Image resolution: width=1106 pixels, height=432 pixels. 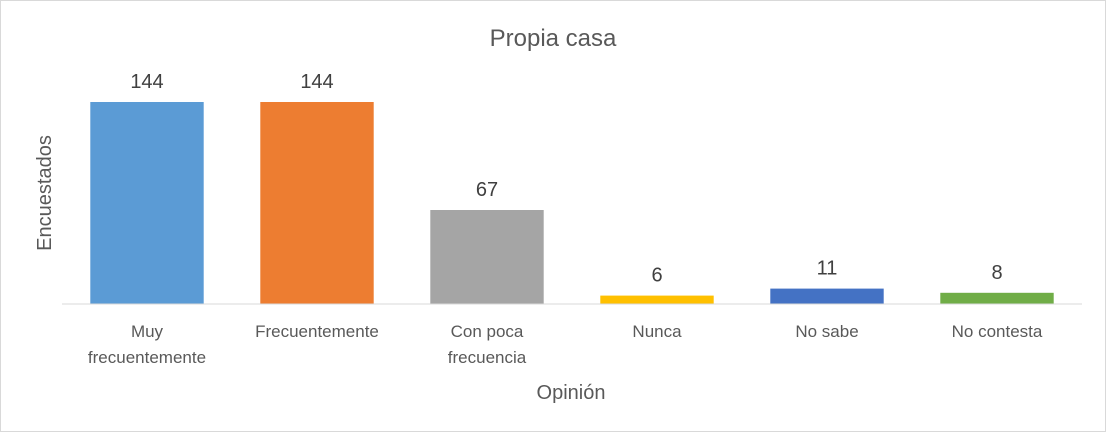 What do you see at coordinates (996, 273) in the screenshot?
I see `data-label-5: 8` at bounding box center [996, 273].